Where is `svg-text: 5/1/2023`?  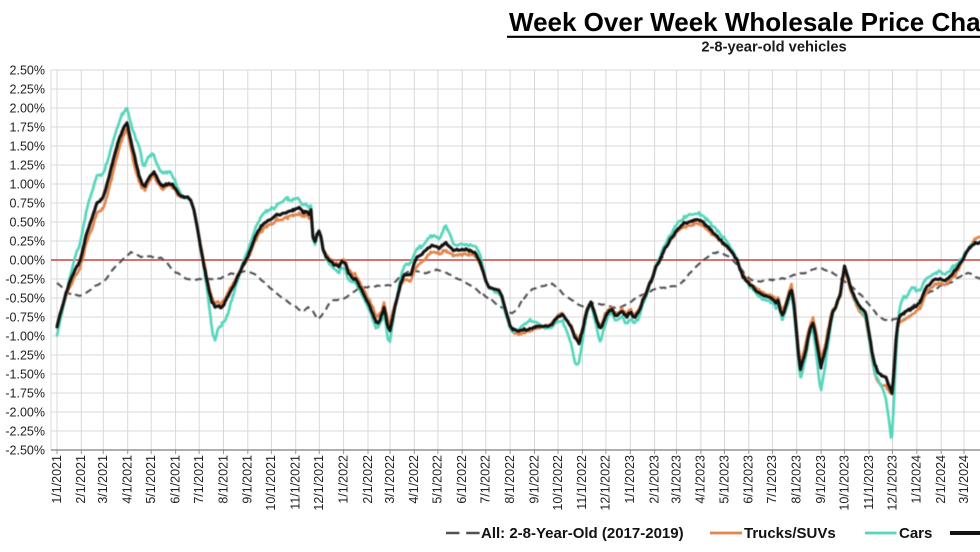 svg-text: 5/1/2023 is located at coordinates (724, 479).